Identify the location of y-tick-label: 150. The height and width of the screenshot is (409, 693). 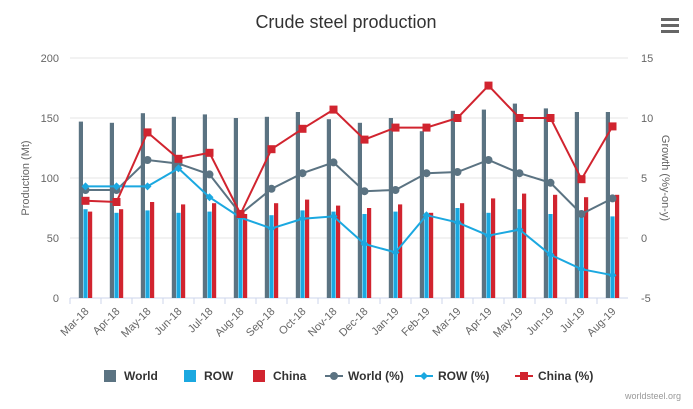
(50, 119).